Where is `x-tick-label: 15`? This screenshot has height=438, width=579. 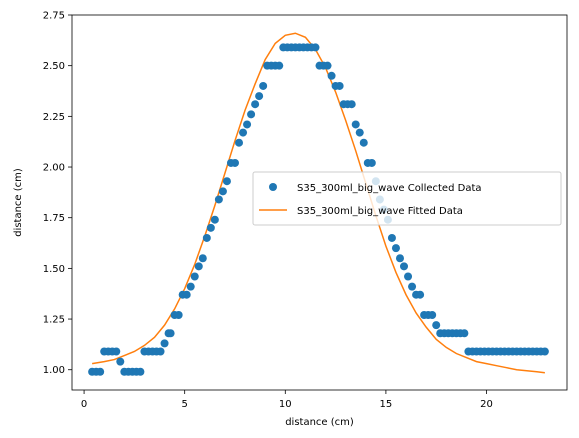 x-tick-label: 15 is located at coordinates (386, 404).